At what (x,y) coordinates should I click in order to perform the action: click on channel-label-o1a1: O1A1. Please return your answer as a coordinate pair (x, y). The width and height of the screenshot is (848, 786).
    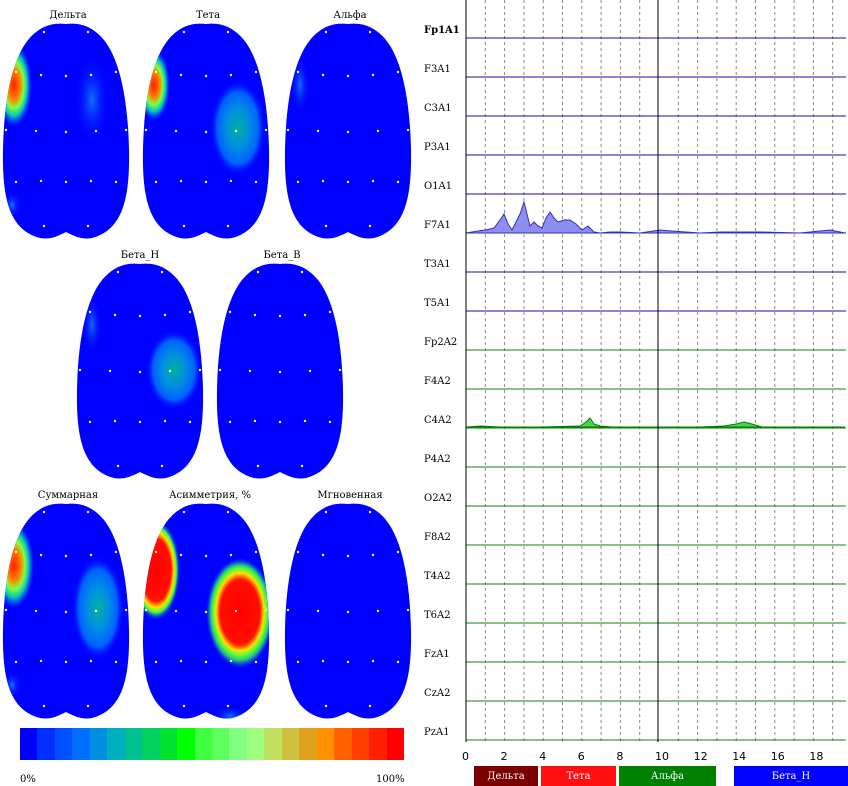
    Looking at the image, I should click on (438, 186).